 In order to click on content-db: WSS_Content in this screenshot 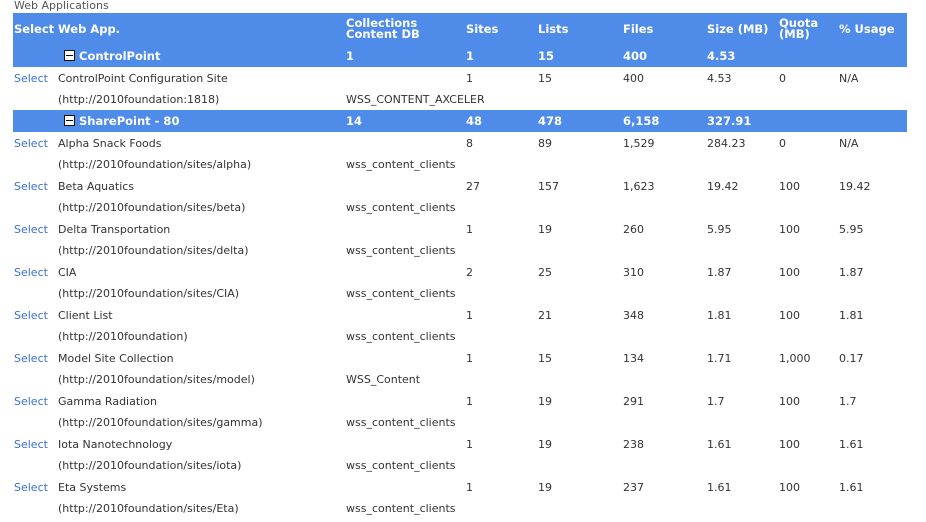, I will do `click(383, 379)`.